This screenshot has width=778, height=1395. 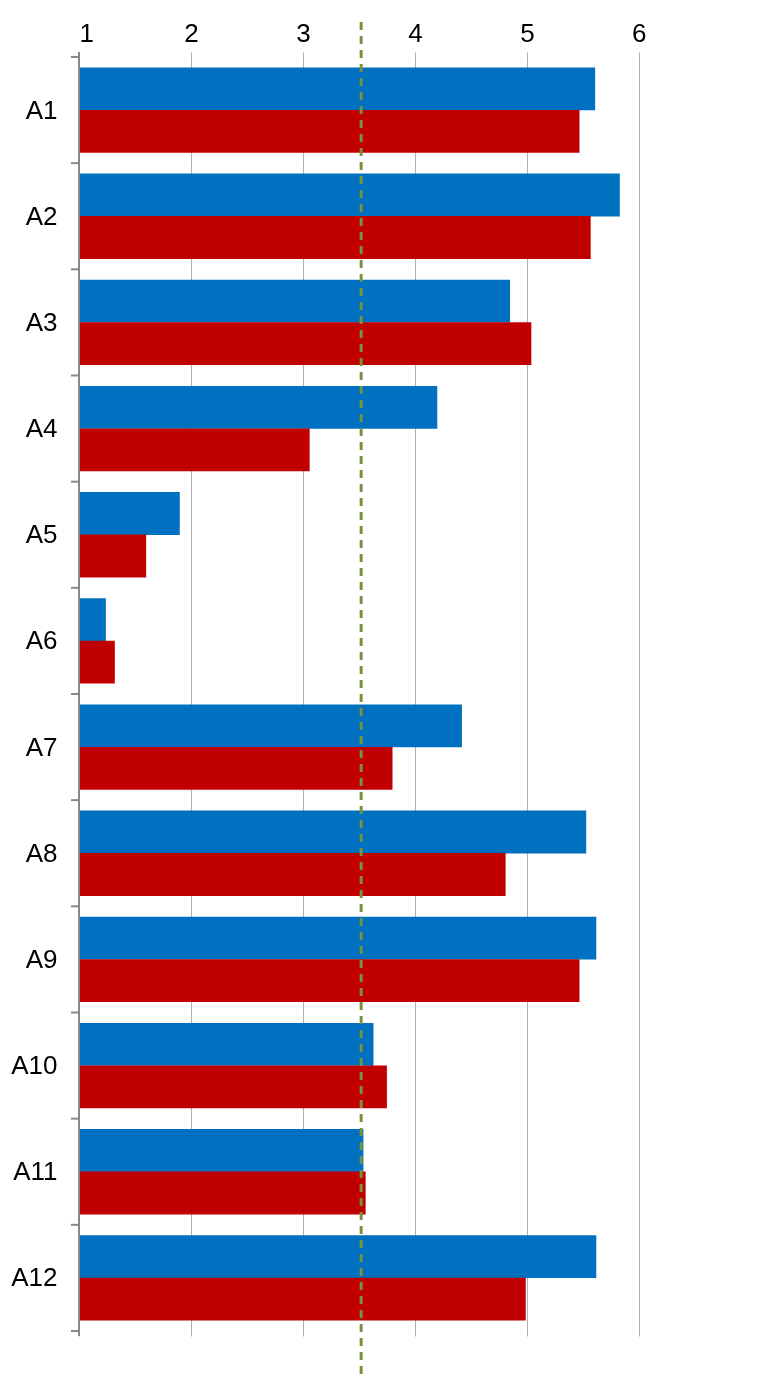 What do you see at coordinates (35, 1171) in the screenshot?
I see `y-tick-label: A11` at bounding box center [35, 1171].